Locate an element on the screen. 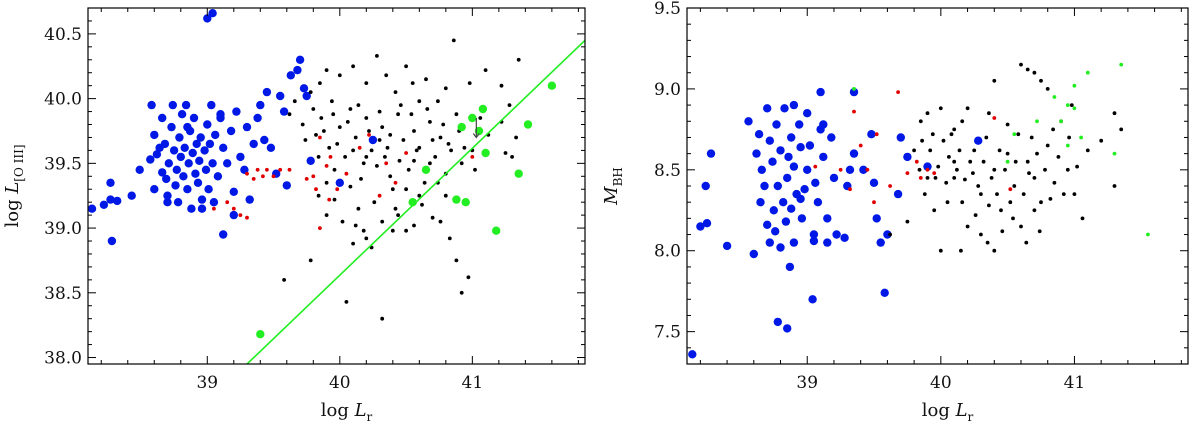 The height and width of the screenshot is (428, 1200). x-axis-label: log Lr is located at coordinates (347, 412).